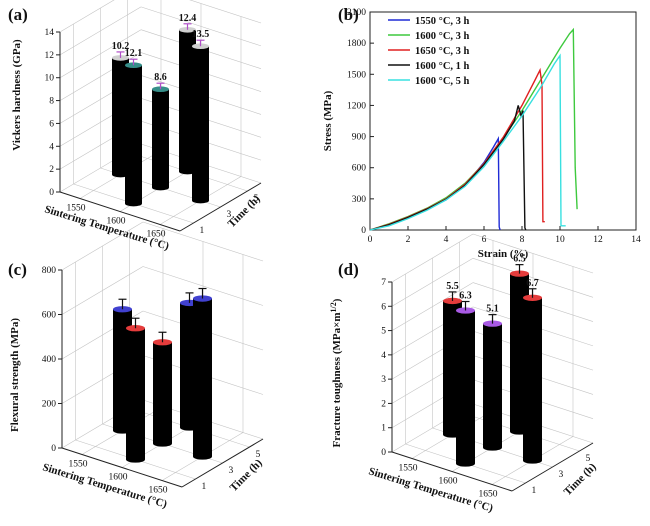 This screenshot has height=526, width=650. What do you see at coordinates (519, 259) in the screenshot?
I see `bar-value-label: 6.5` at bounding box center [519, 259].